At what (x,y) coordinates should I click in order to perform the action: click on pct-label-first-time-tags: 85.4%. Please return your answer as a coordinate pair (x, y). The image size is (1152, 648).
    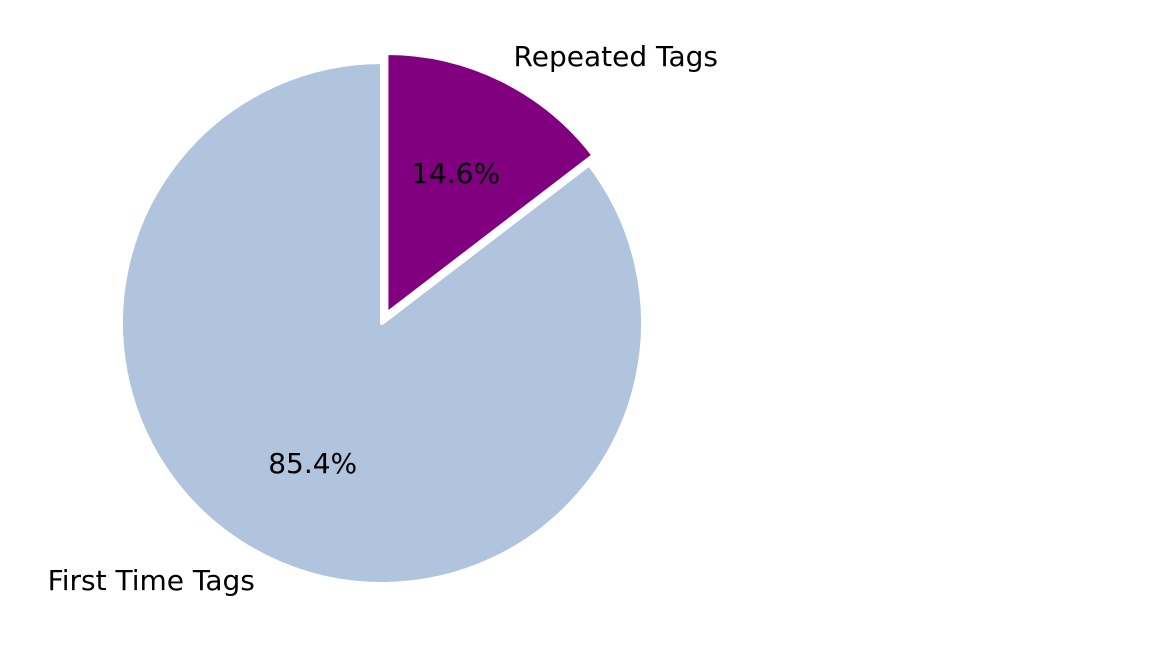
    Looking at the image, I should click on (312, 463).